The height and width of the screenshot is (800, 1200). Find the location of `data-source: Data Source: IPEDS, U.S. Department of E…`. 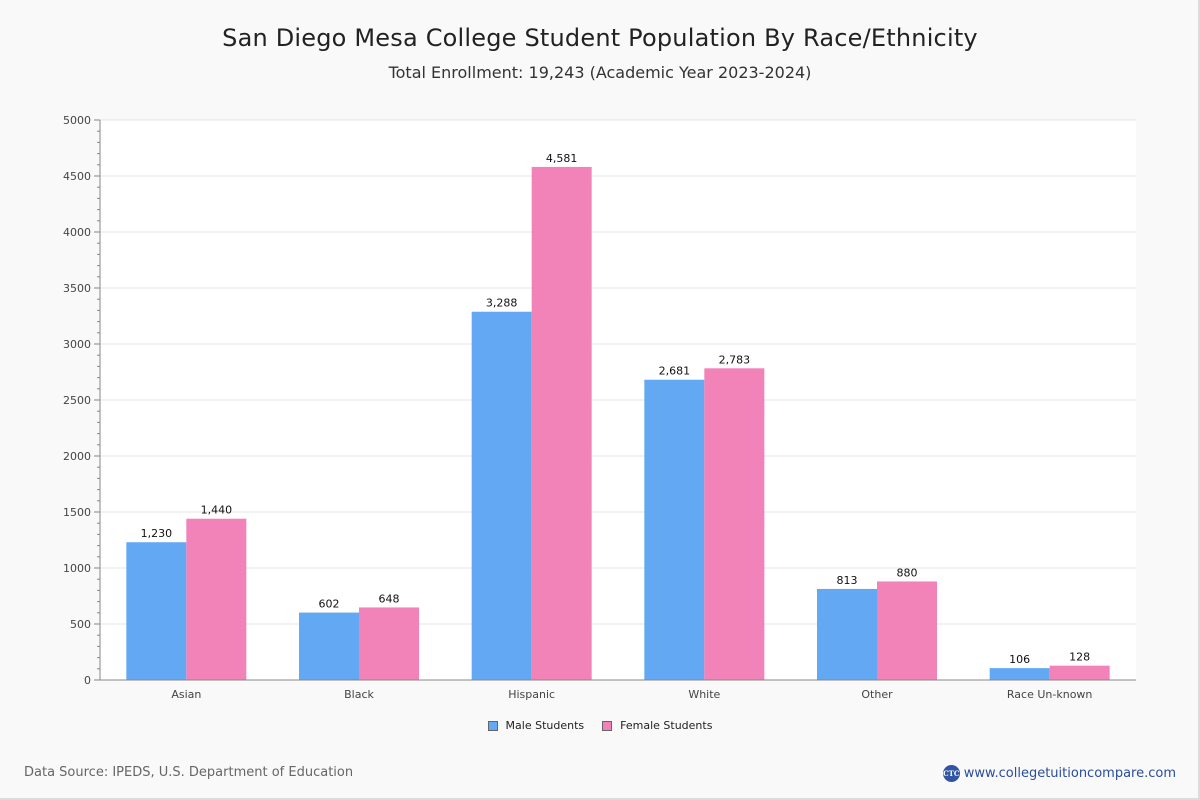

data-source: Data Source: IPEDS, U.S. Department of E… is located at coordinates (189, 772).